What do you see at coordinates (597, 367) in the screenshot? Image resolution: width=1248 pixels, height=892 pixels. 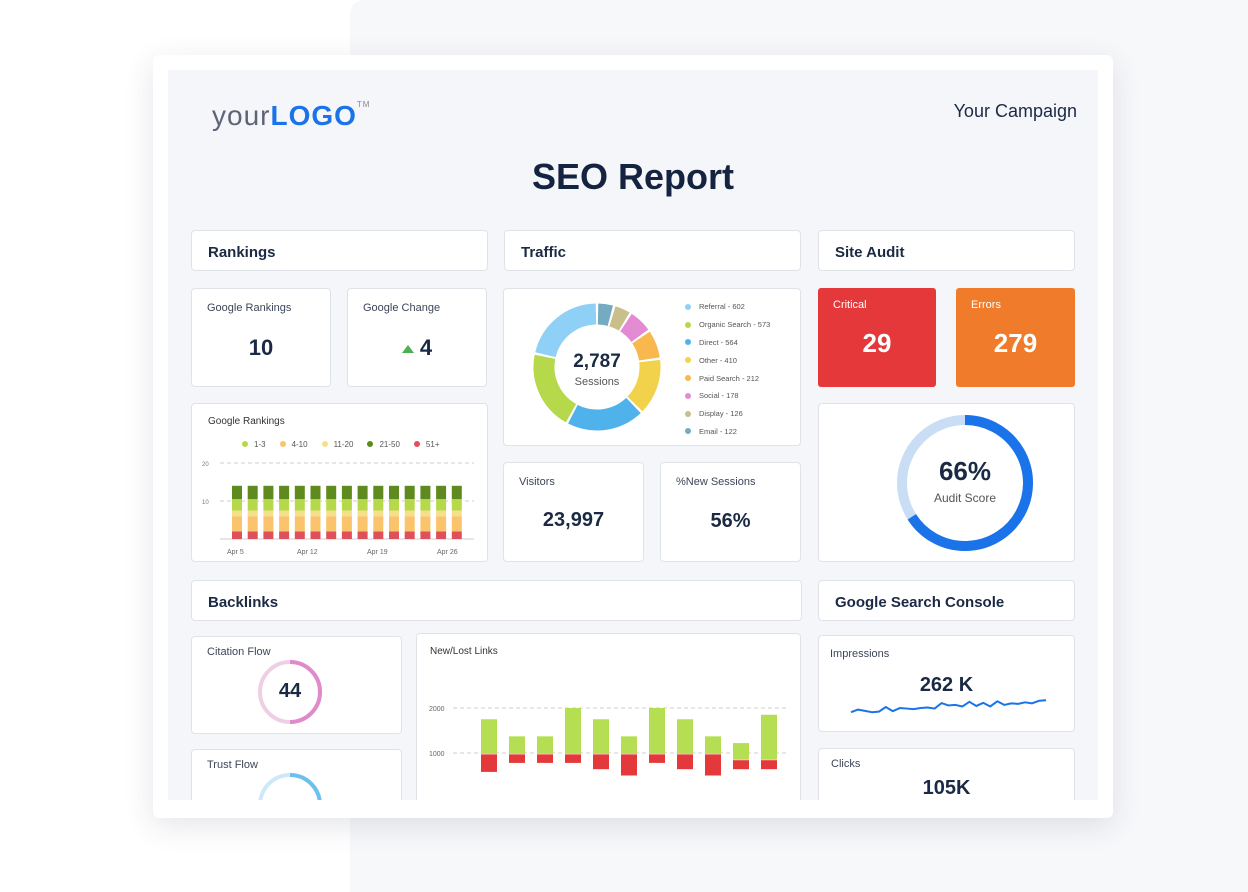 I see `sessions-donut-chart` at bounding box center [597, 367].